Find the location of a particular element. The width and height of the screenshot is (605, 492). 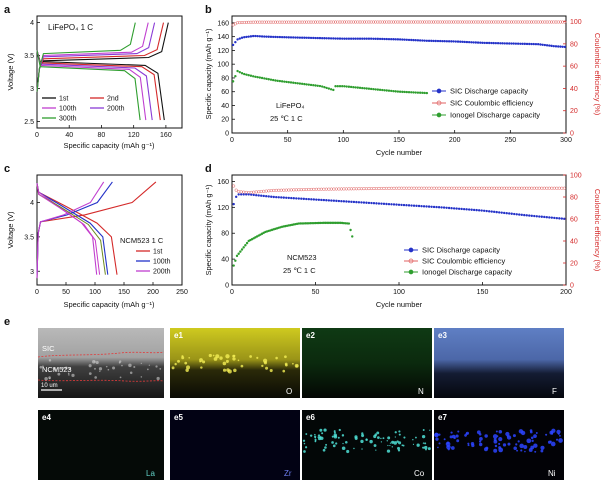

y-tick-label: 80 is located at coordinates (225, 78).